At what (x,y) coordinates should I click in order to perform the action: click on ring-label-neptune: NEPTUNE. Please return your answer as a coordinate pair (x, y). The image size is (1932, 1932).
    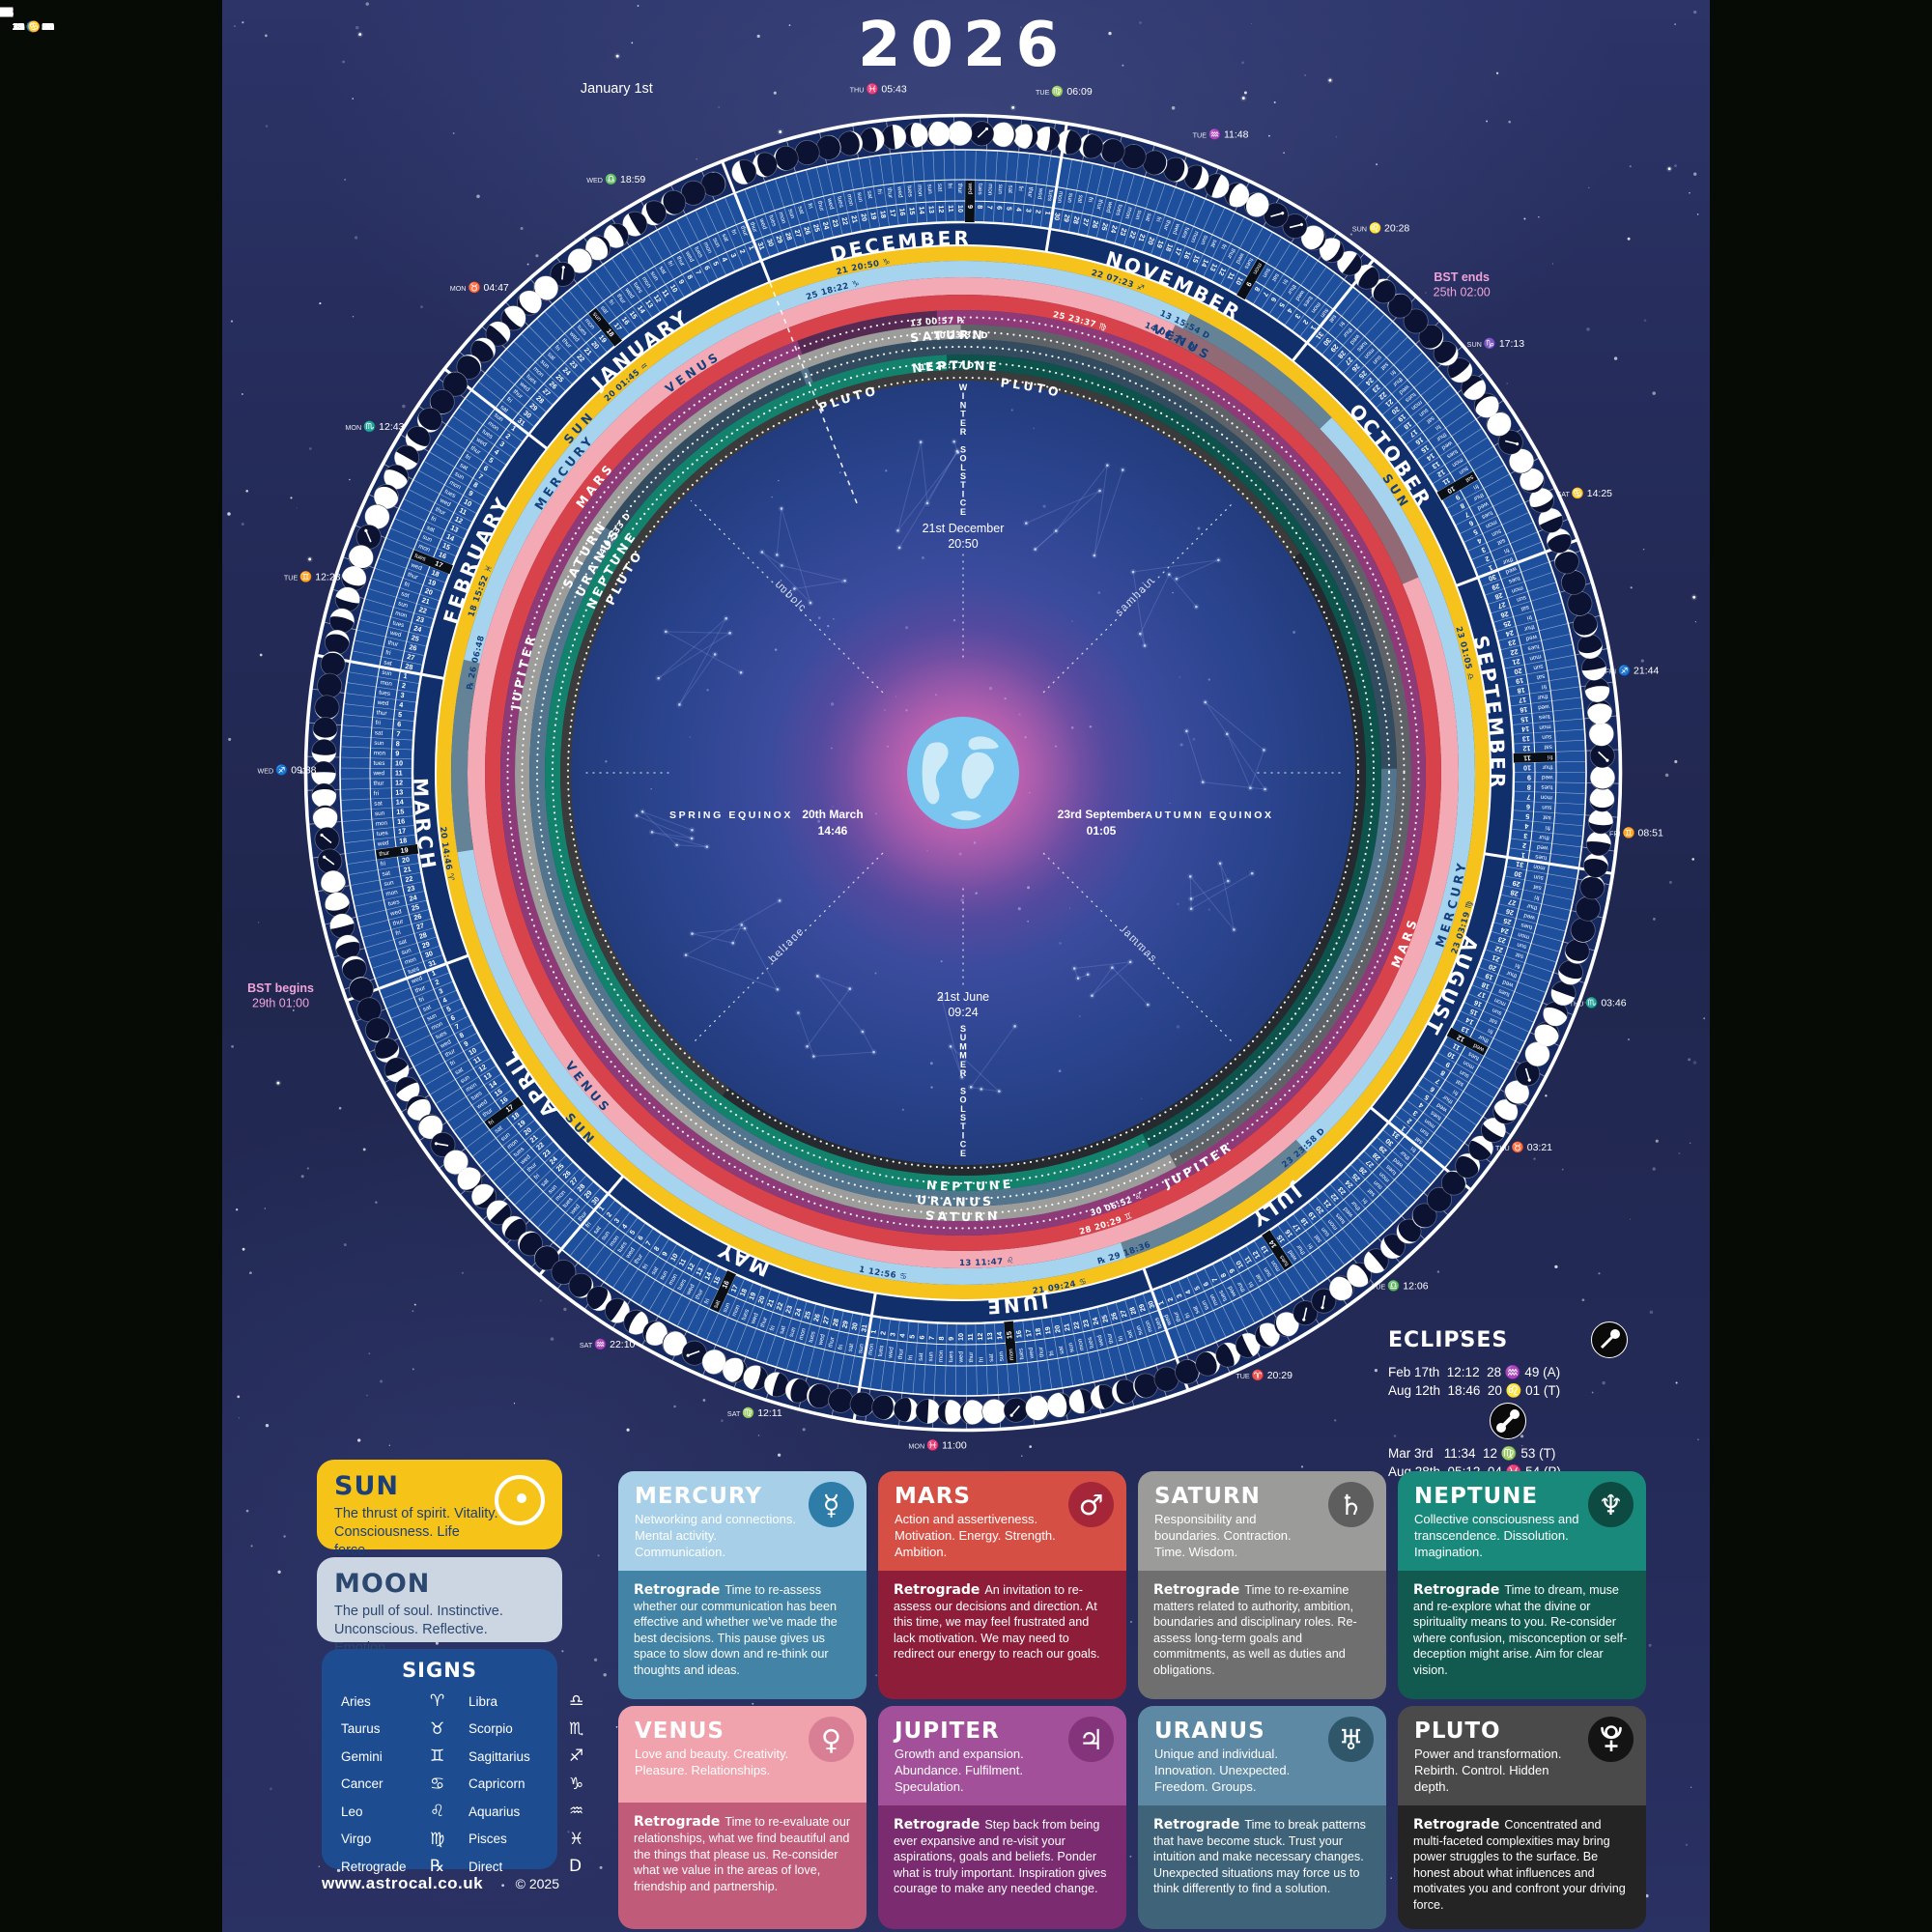
    Looking at the image, I should click on (970, 1184).